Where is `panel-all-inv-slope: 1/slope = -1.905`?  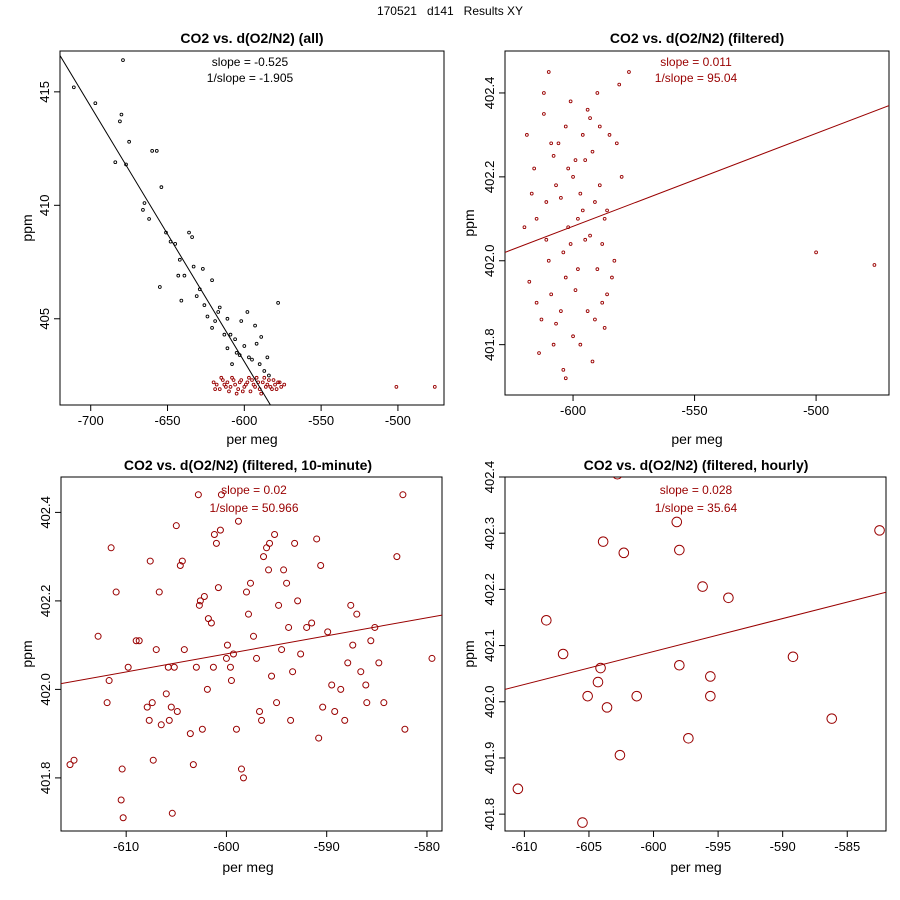
panel-all-inv-slope: 1/slope = -1.905 is located at coordinates (250, 78).